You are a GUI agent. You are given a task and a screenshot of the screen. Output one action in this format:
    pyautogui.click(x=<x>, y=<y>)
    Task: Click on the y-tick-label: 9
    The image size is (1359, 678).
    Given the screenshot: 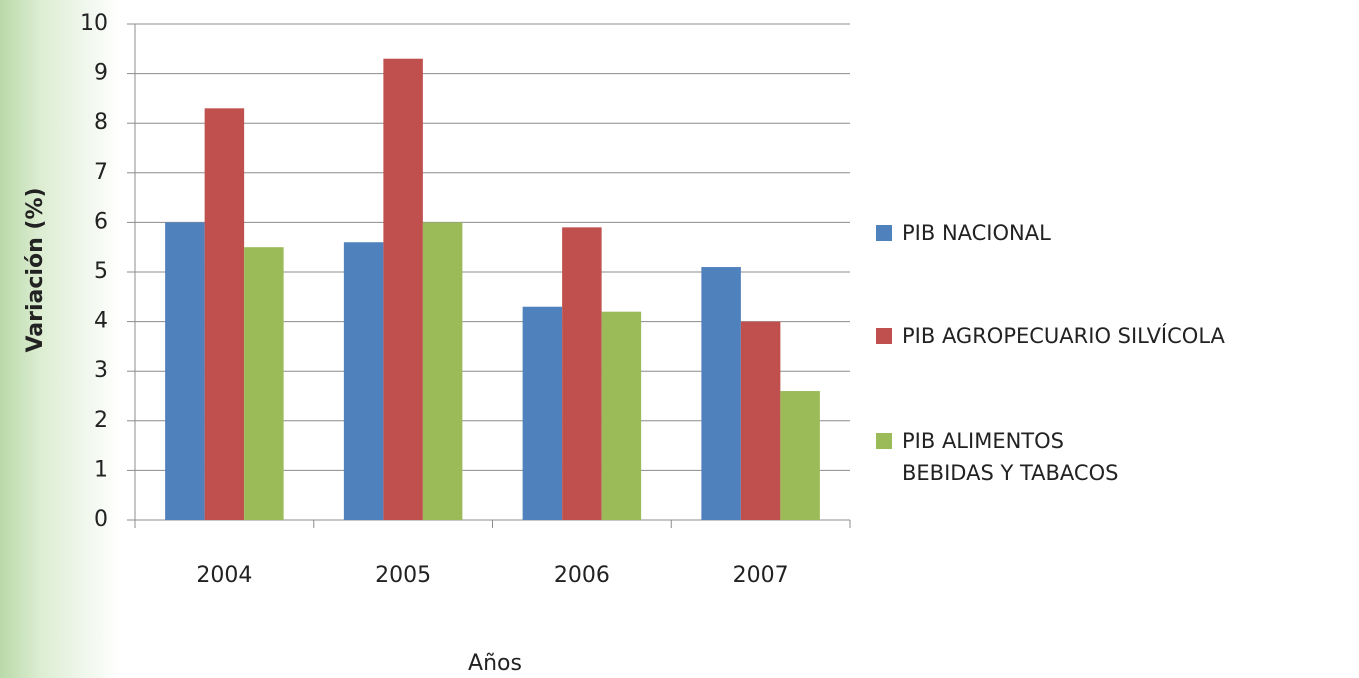 What is the action you would take?
    pyautogui.click(x=101, y=73)
    